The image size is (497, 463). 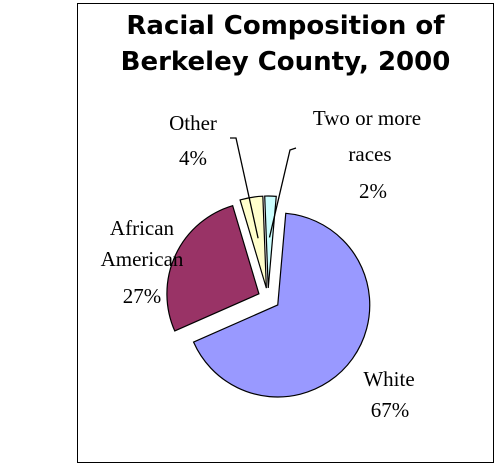 I want to click on label-other: Other, so click(x=193, y=123).